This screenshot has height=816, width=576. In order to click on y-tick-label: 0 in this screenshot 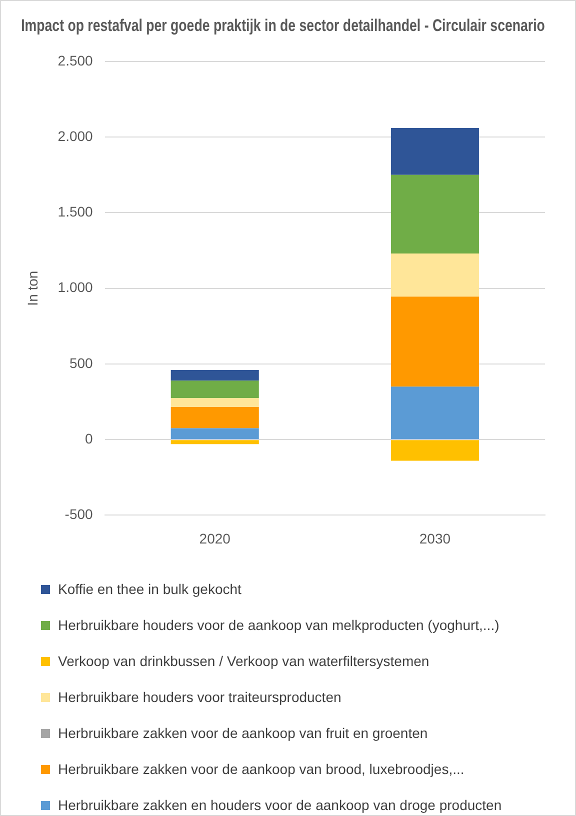, I will do `click(89, 438)`.